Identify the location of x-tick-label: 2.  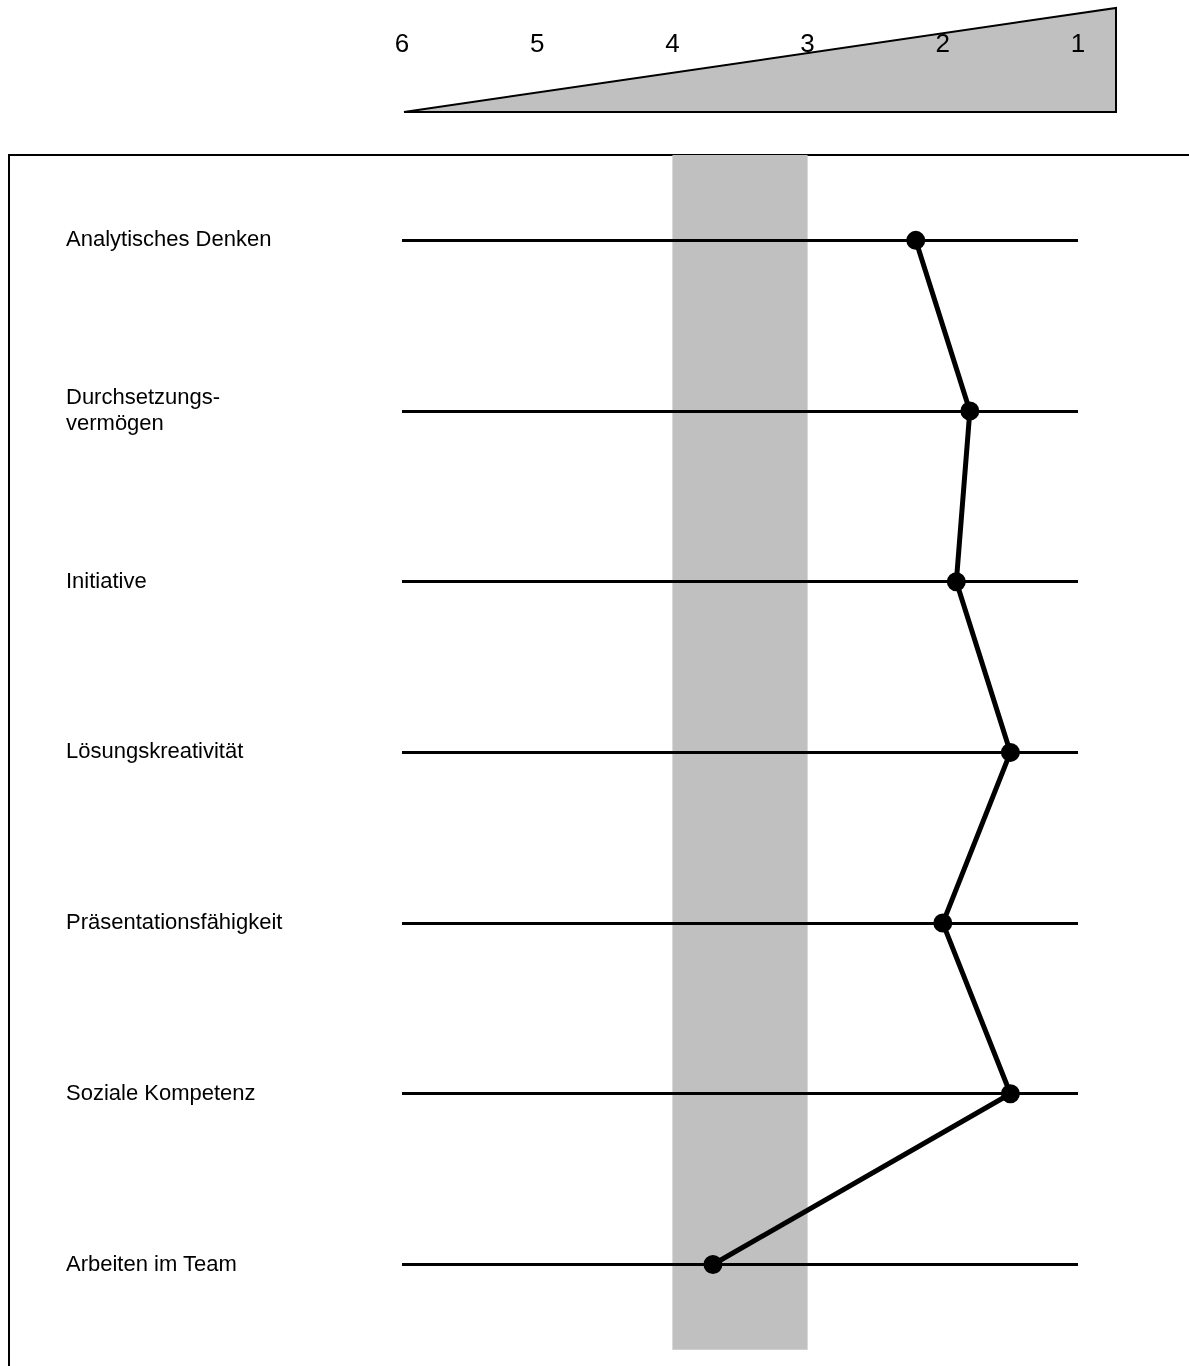
(943, 42).